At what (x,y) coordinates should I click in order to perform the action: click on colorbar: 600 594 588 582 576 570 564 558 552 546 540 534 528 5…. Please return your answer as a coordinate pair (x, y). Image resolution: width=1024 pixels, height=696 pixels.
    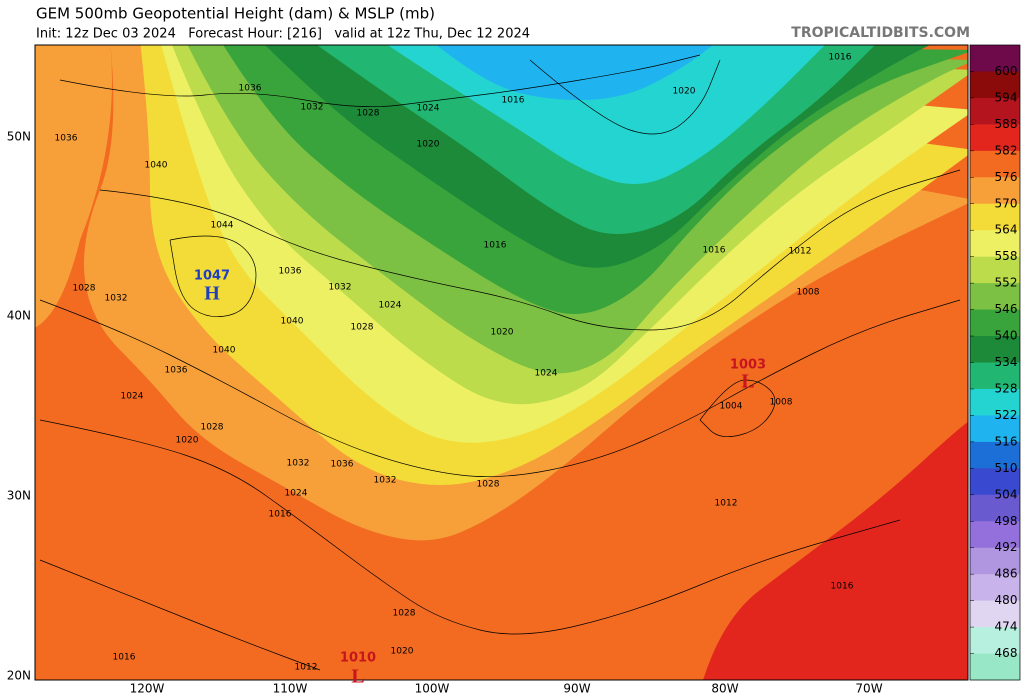
    Looking at the image, I should click on (995, 362).